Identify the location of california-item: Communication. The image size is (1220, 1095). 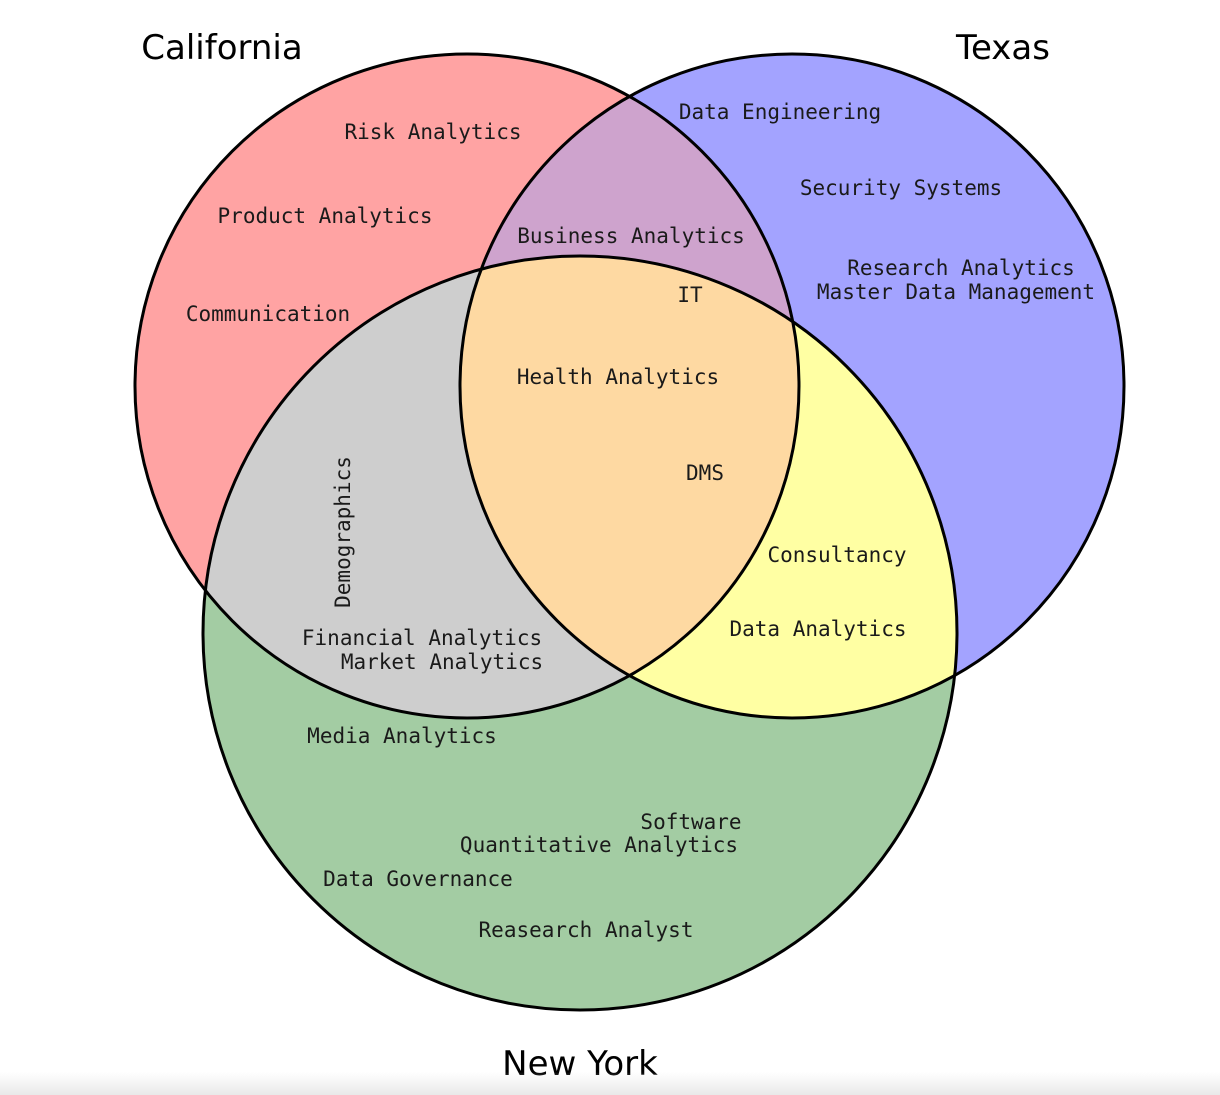
(268, 314).